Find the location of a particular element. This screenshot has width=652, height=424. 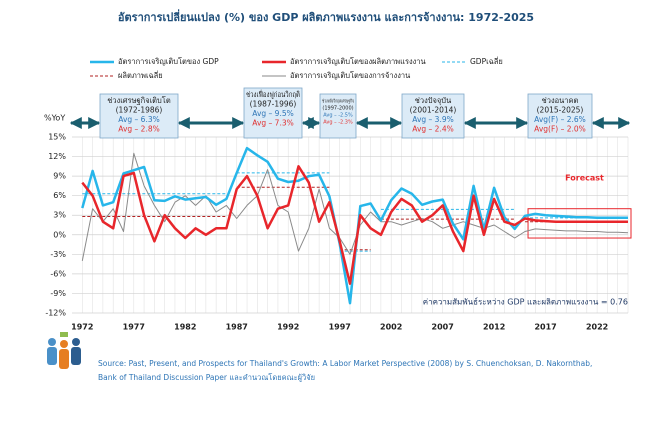

period-gdp-avg-label: Avg – -2.5% is located at coordinates (338, 116).